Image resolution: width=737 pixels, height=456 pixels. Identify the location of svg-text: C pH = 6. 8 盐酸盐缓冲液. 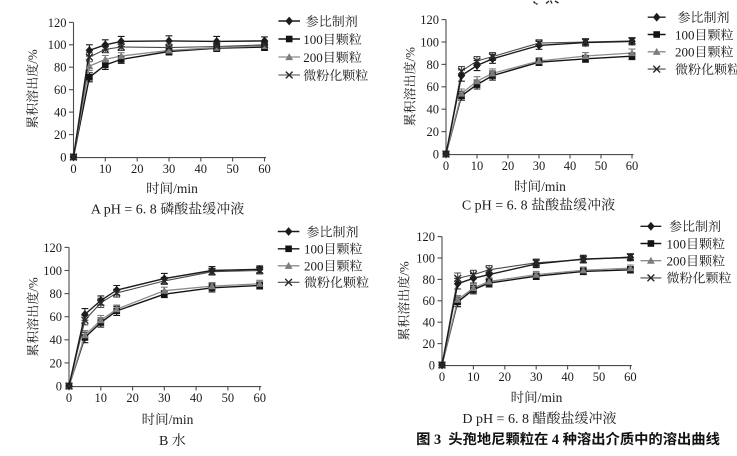
(538, 205).